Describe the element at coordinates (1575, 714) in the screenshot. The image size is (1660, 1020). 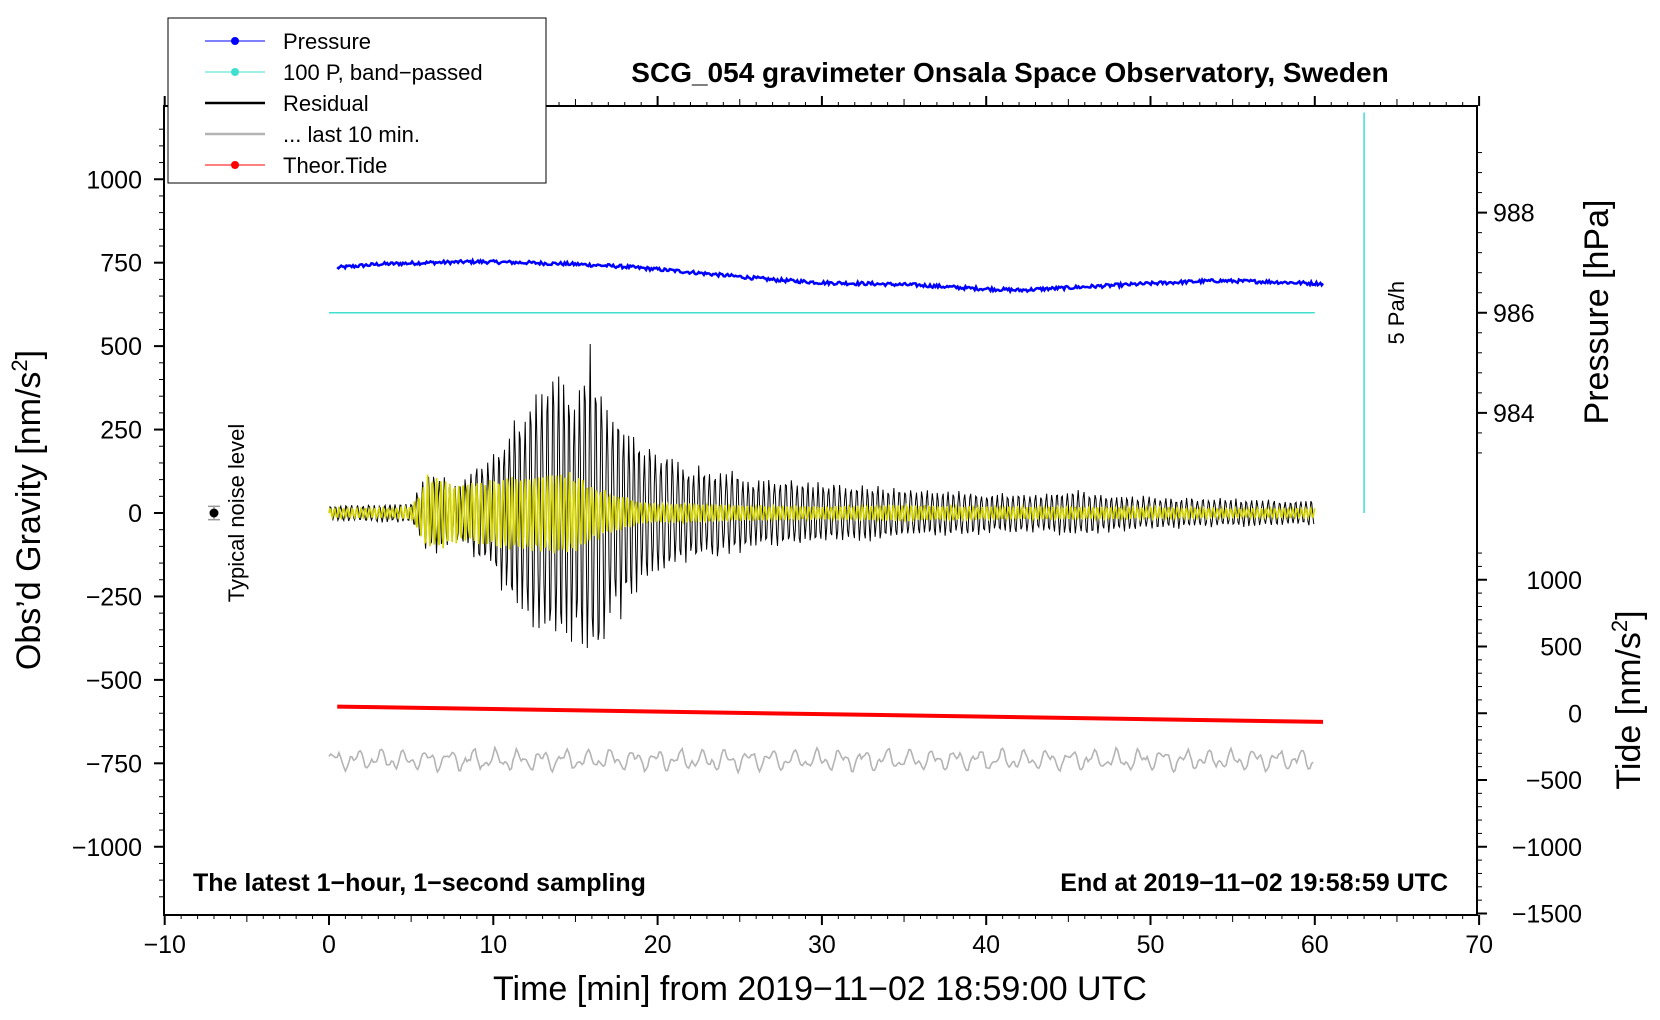
I see `y-tick-label-tide: 0` at that location.